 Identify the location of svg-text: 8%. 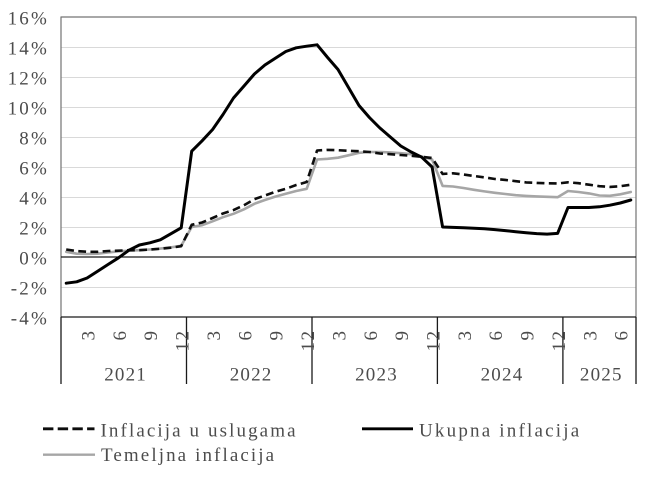
(34, 139).